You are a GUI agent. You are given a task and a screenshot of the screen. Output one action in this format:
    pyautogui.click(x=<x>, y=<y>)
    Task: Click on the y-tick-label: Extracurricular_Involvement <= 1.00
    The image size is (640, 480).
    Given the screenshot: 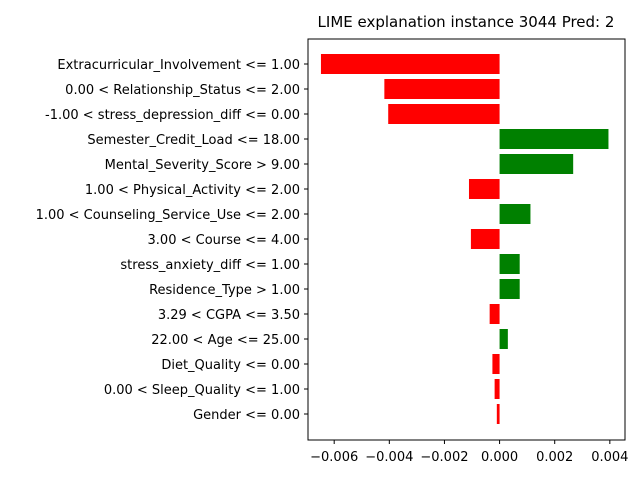 What is the action you would take?
    pyautogui.click(x=178, y=65)
    